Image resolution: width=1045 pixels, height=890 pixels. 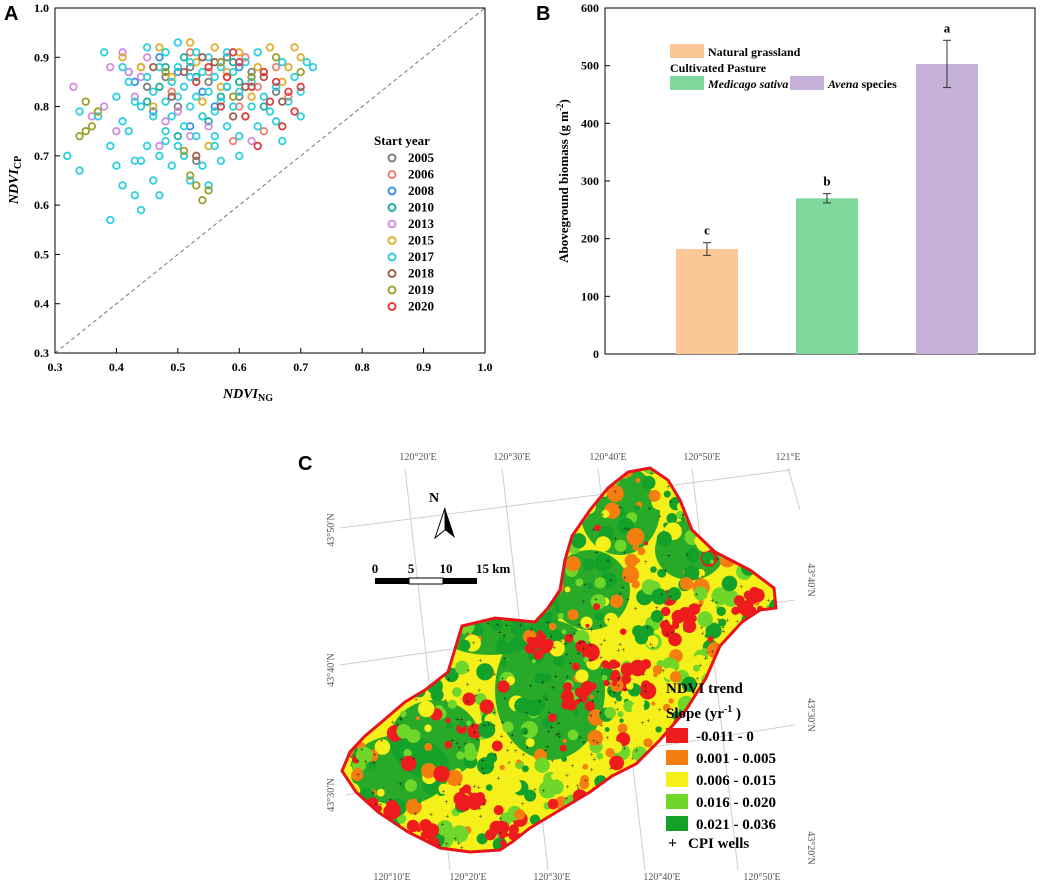 I want to click on legend-marker-2020, so click(x=392, y=306).